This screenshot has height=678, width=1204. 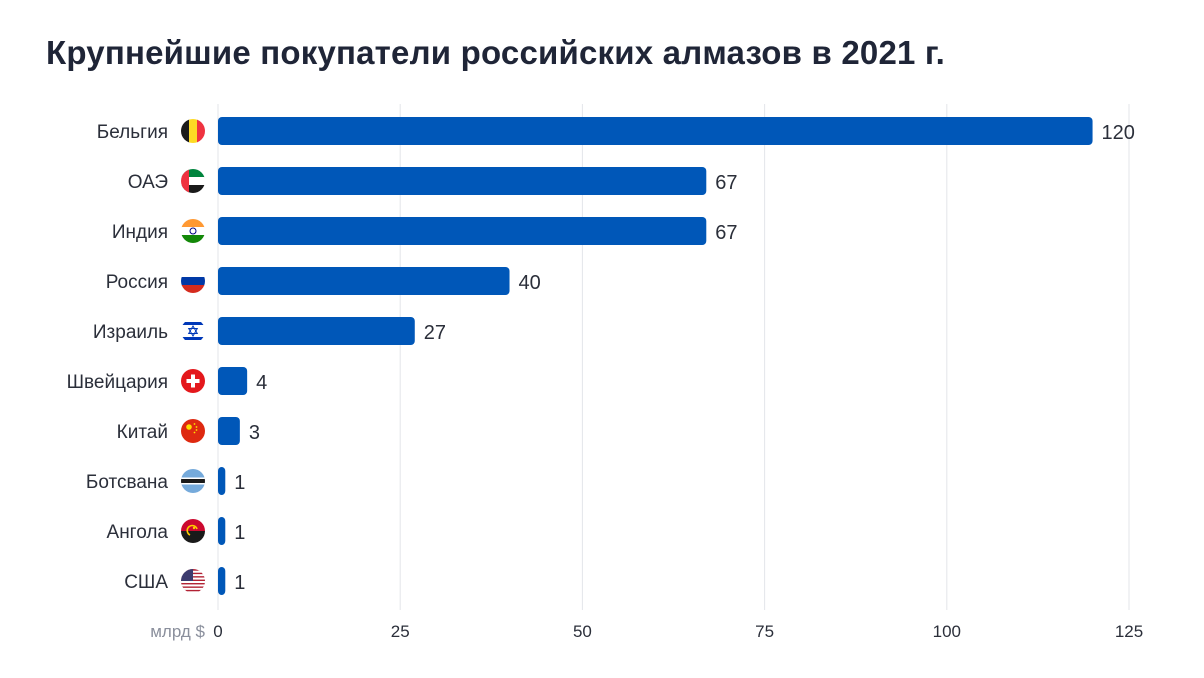 I want to click on data-label: 4, so click(x=261, y=383).